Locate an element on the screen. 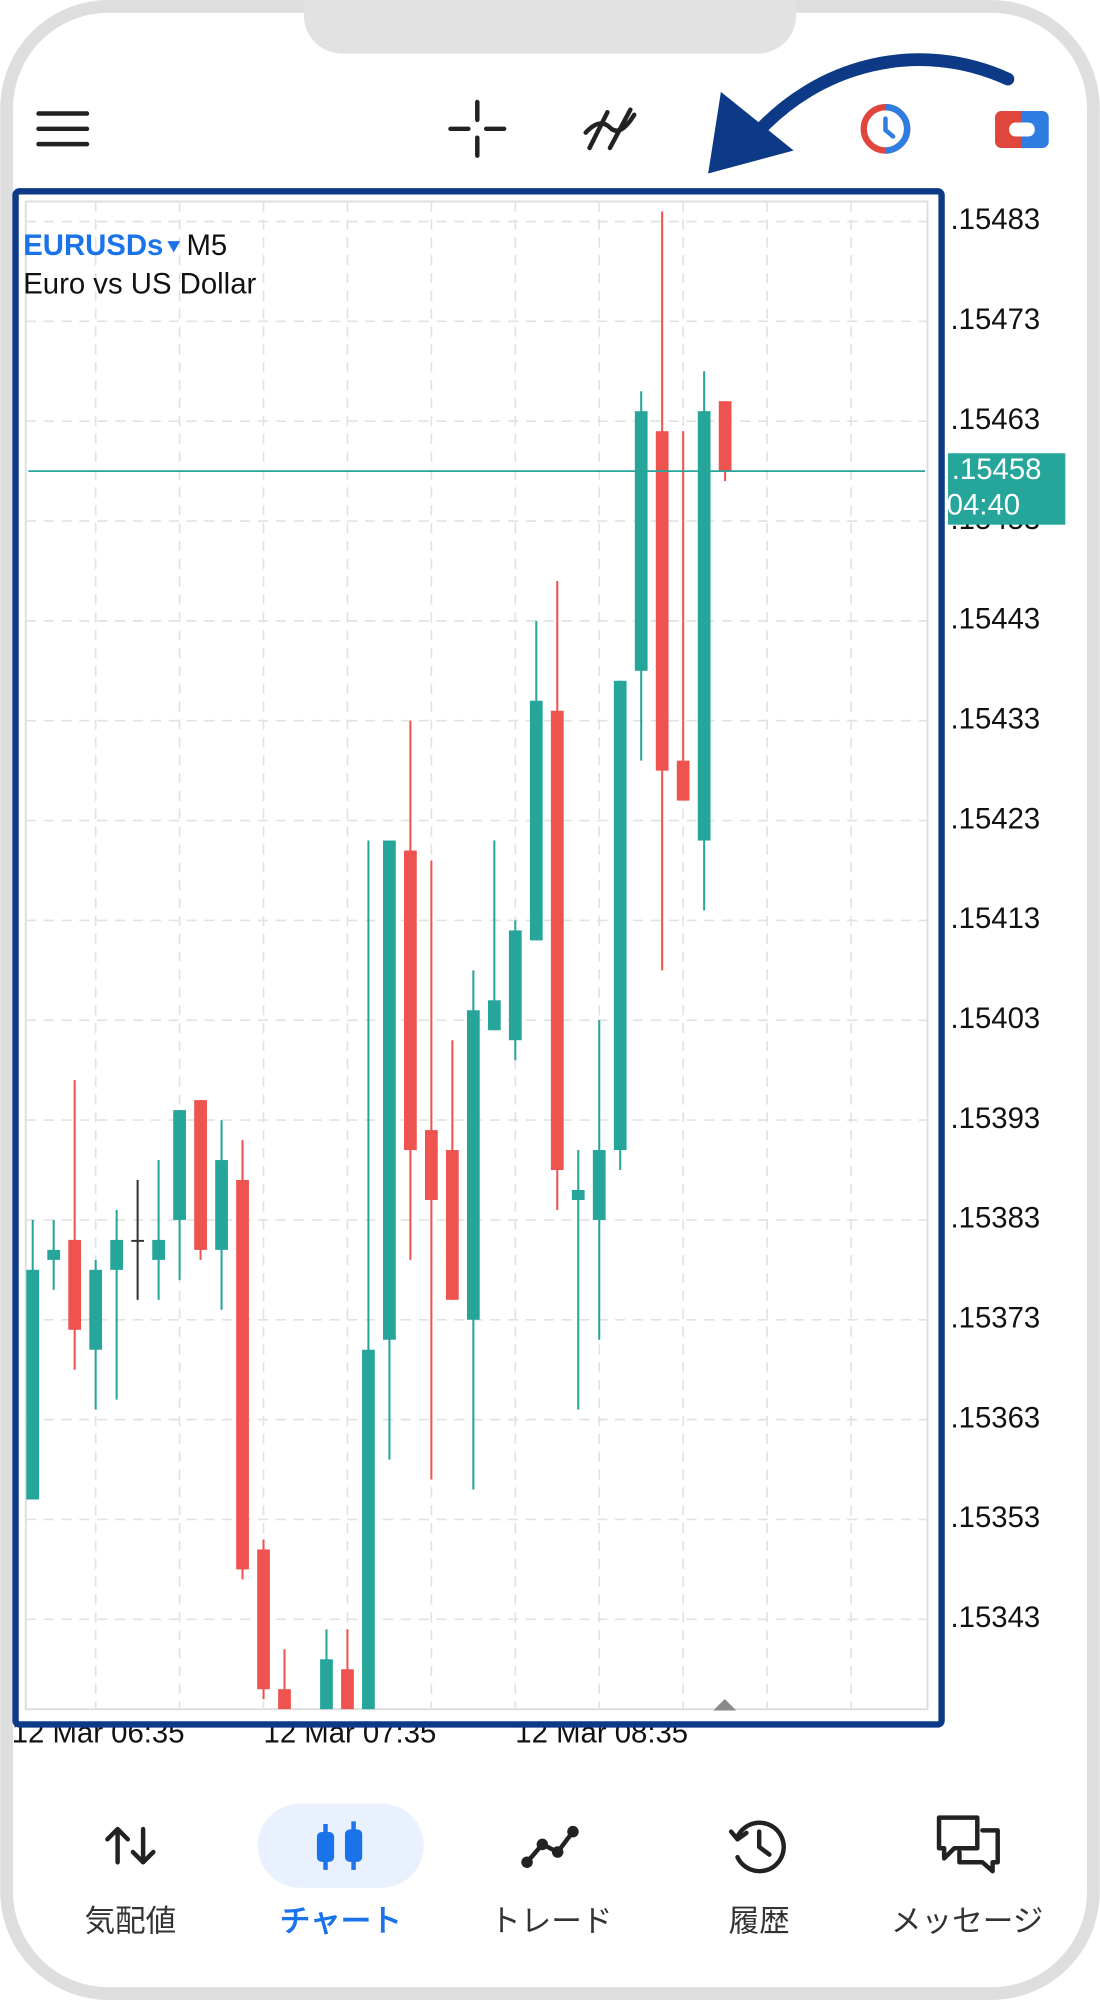  y-tick-label: .15443 is located at coordinates (996, 619).